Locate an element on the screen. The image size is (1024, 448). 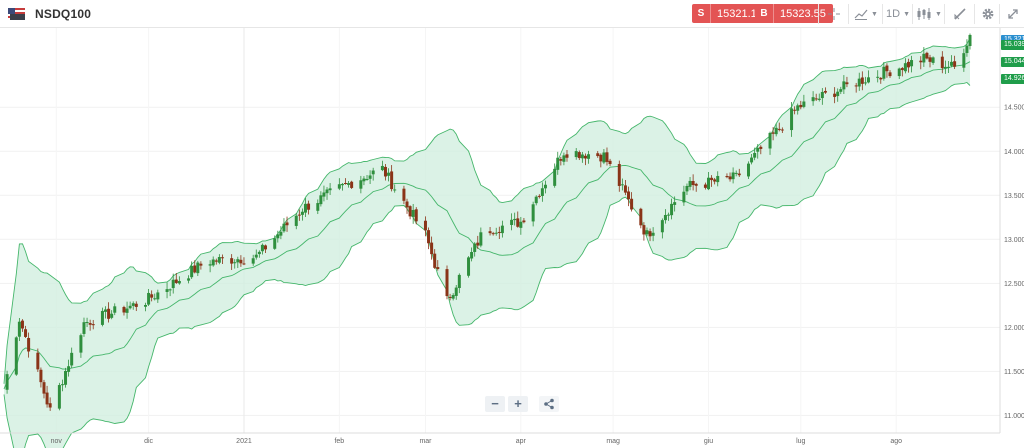
buy-label: B is located at coordinates (764, 13).